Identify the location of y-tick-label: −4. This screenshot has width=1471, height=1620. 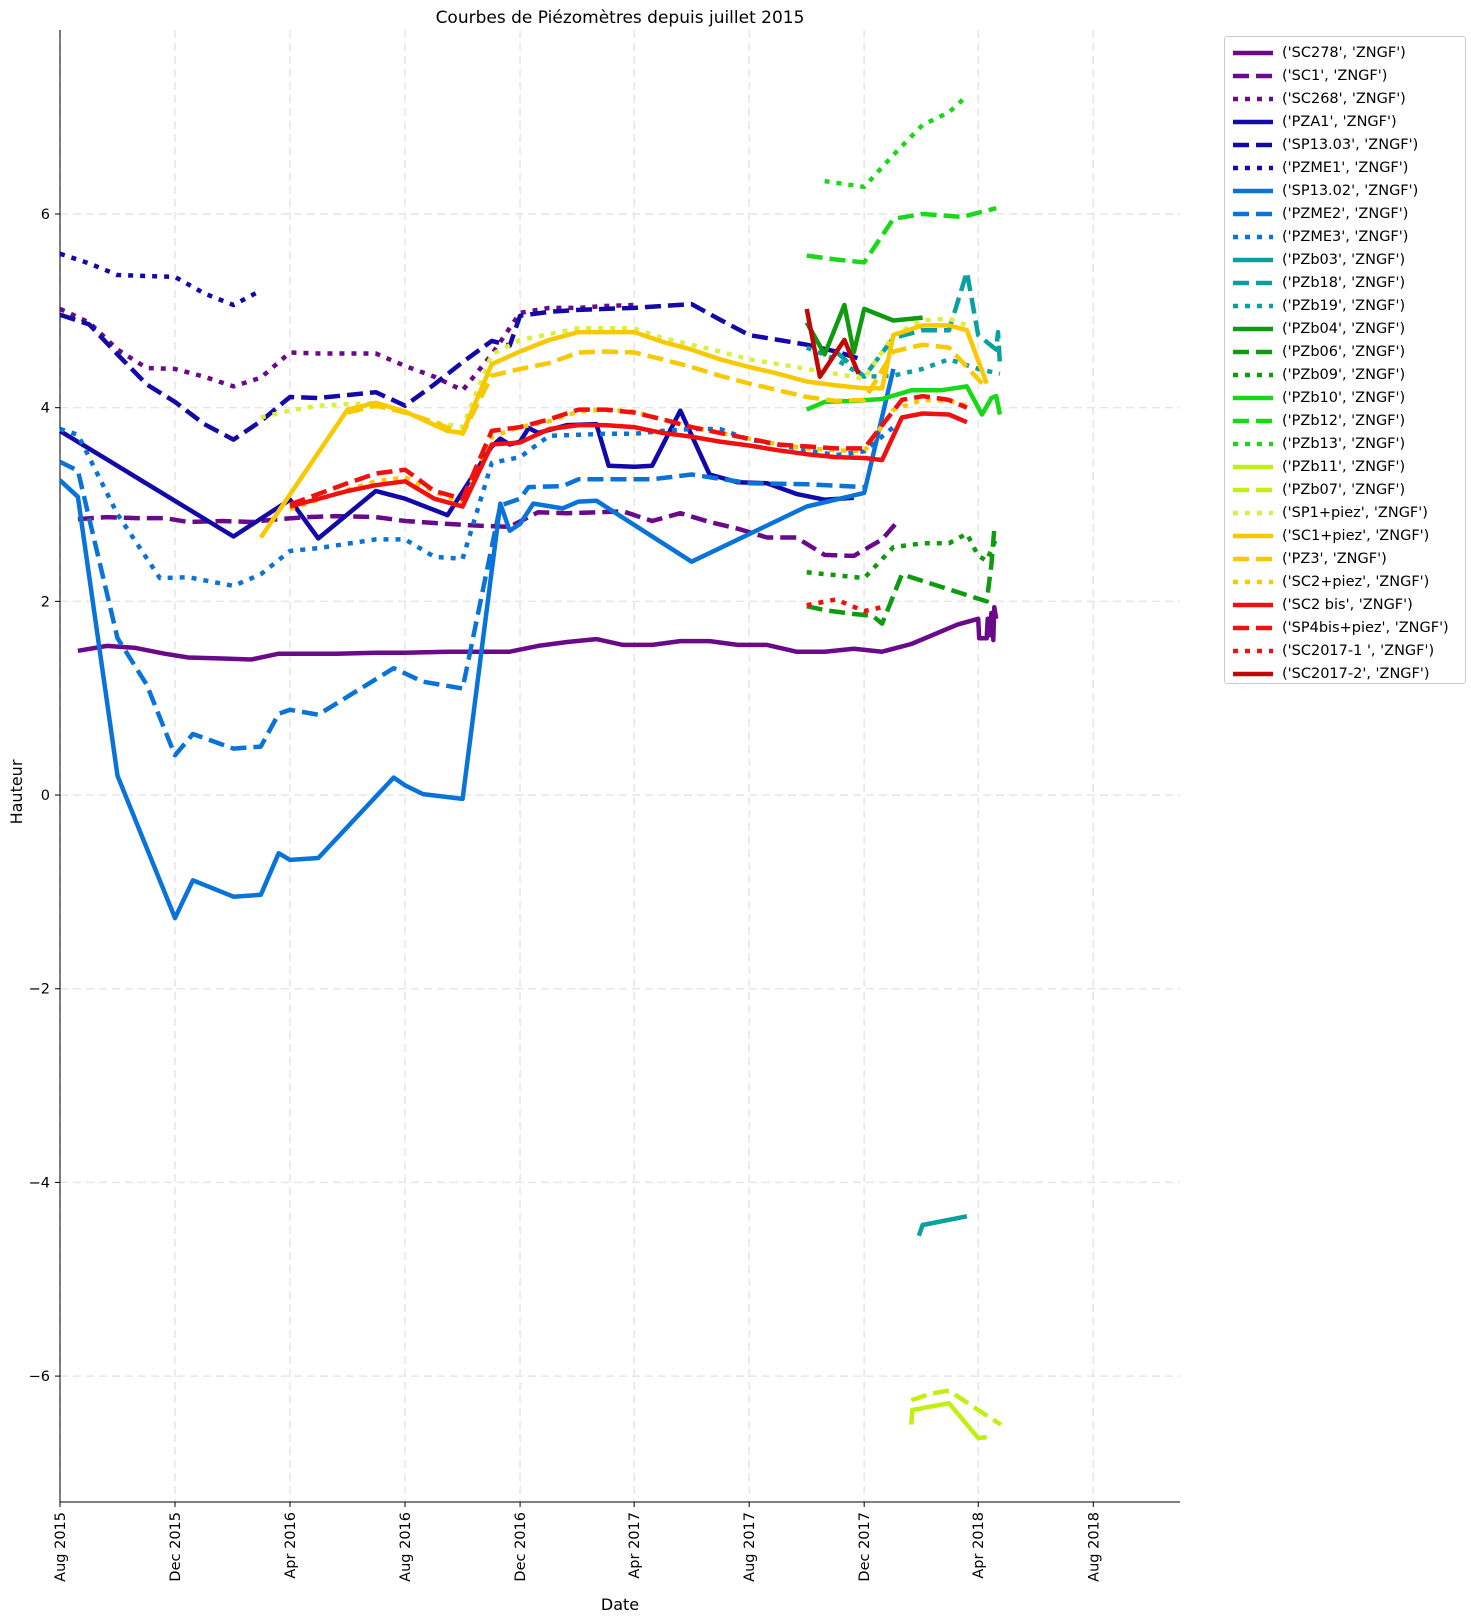
(39, 1183).